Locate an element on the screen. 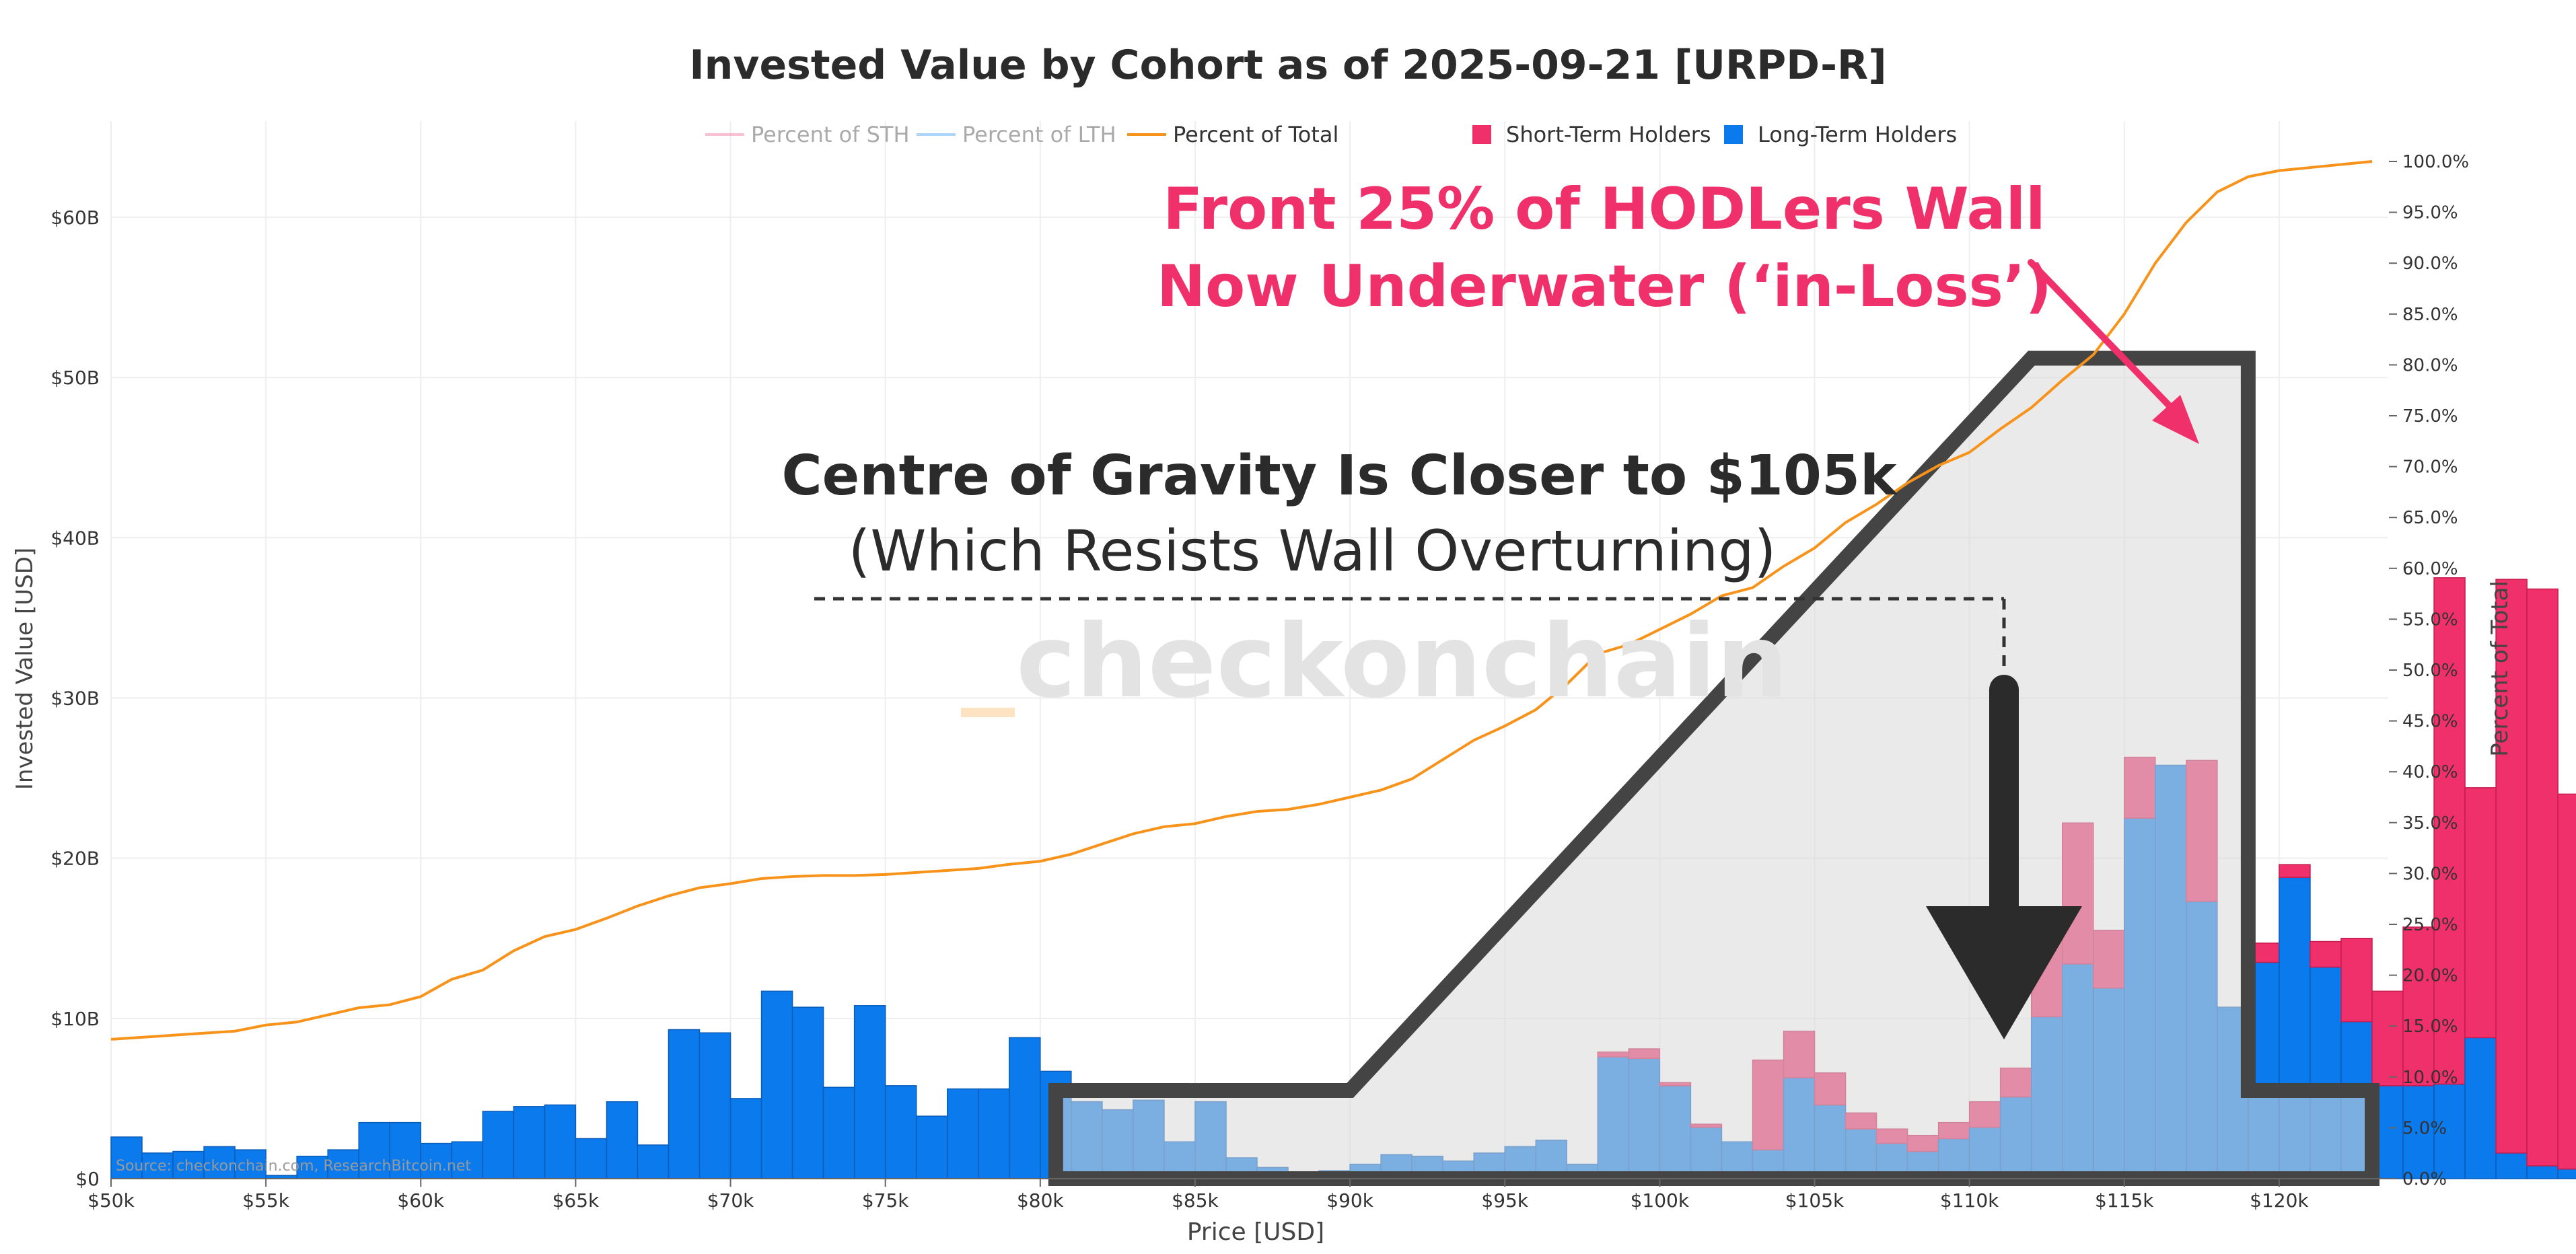 This screenshot has width=2576, height=1254. y2-tick-label: 25.0% is located at coordinates (2430, 925).